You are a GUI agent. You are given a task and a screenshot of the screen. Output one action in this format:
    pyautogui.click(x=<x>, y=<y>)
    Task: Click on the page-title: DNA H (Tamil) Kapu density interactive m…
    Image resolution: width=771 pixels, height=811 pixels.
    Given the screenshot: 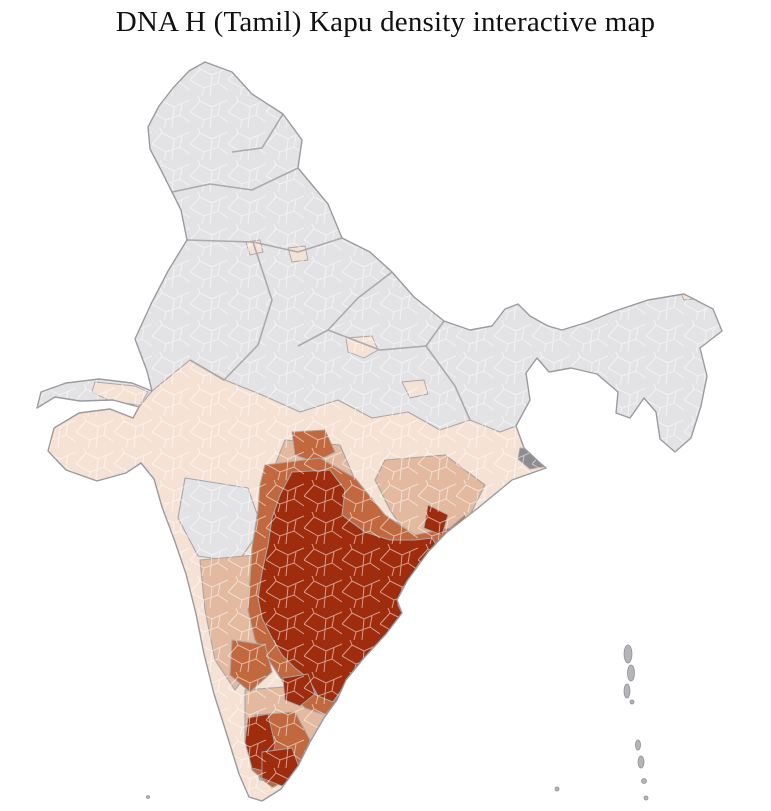 What is the action you would take?
    pyautogui.click(x=385, y=22)
    